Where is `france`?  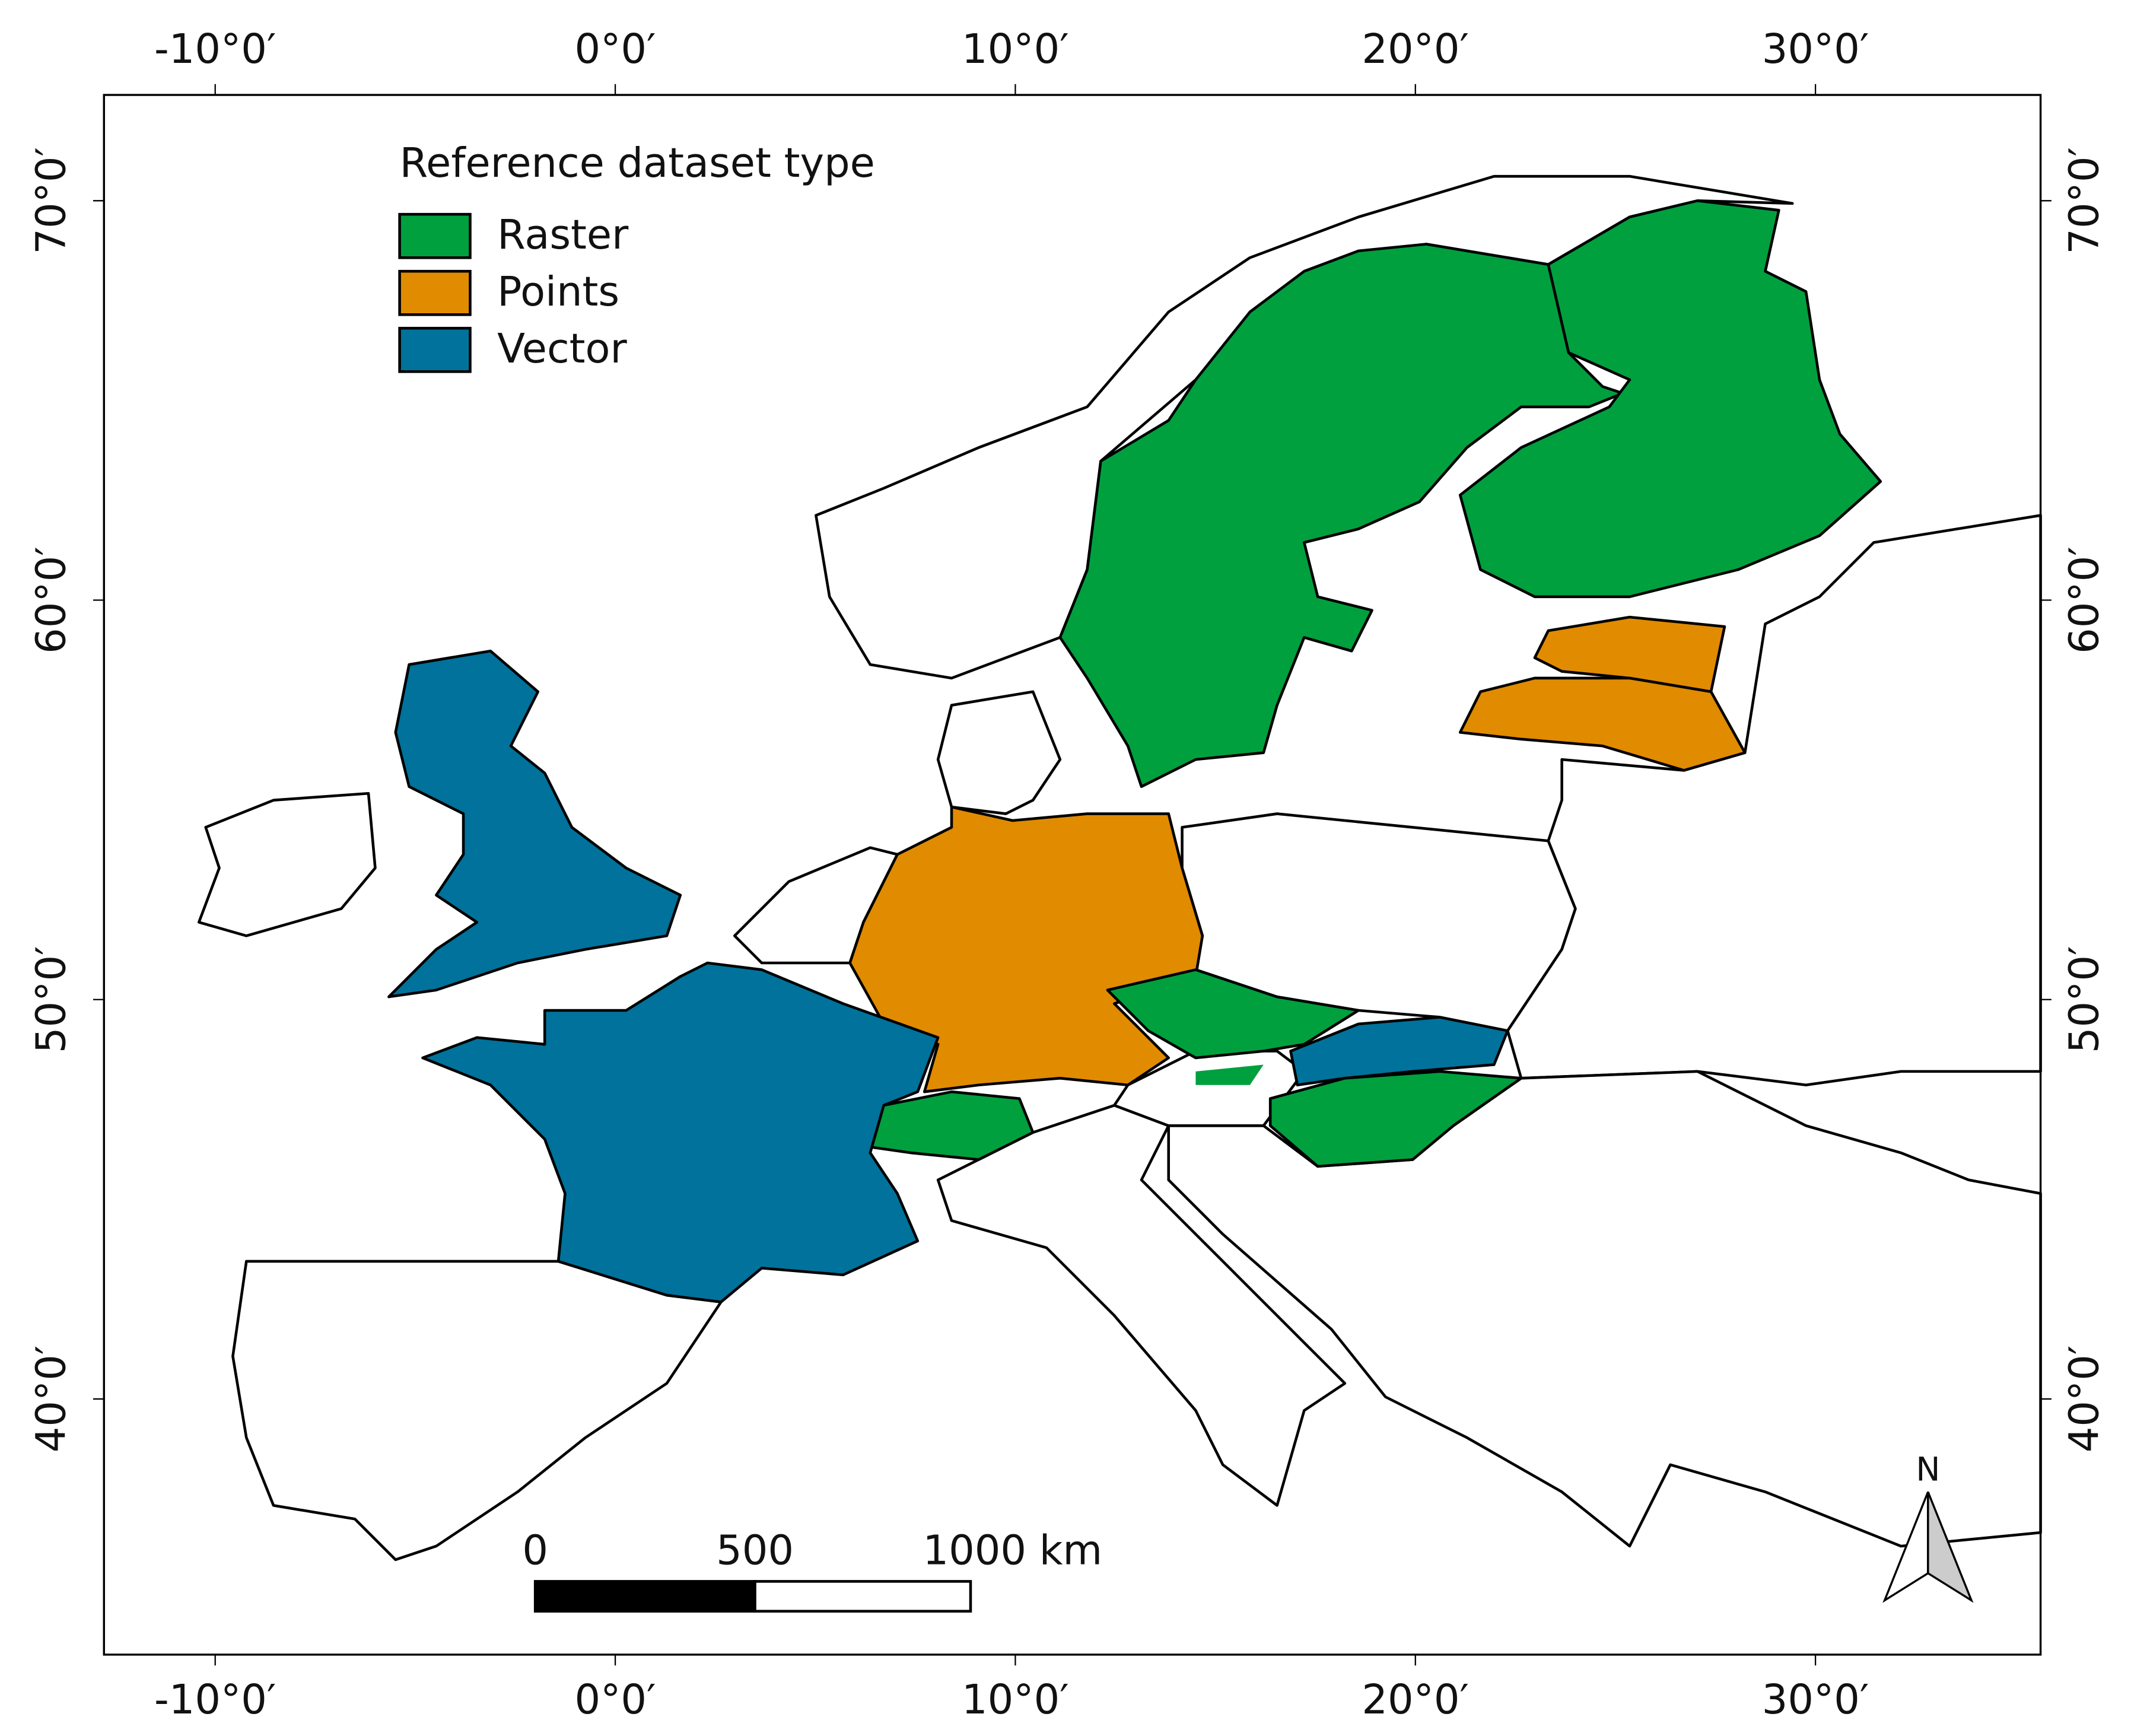 france is located at coordinates (680, 1132).